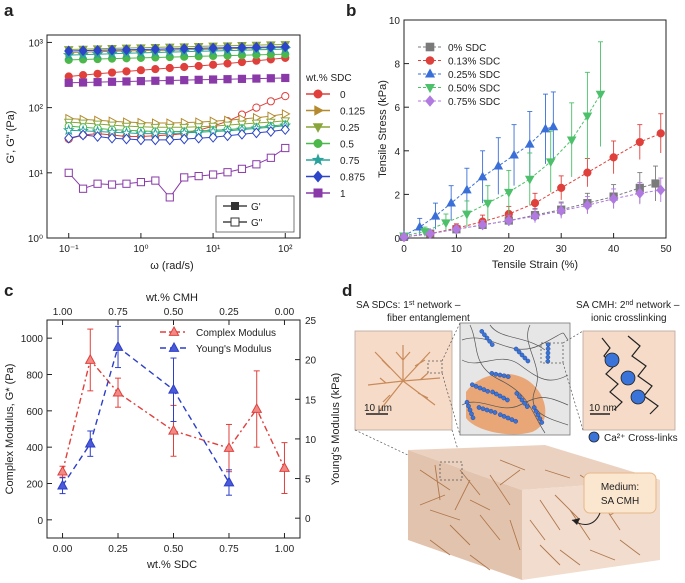 The width and height of the screenshot is (685, 583). I want to click on d-left-title-line1: SA SDCs: 1st network –, so click(408, 306).